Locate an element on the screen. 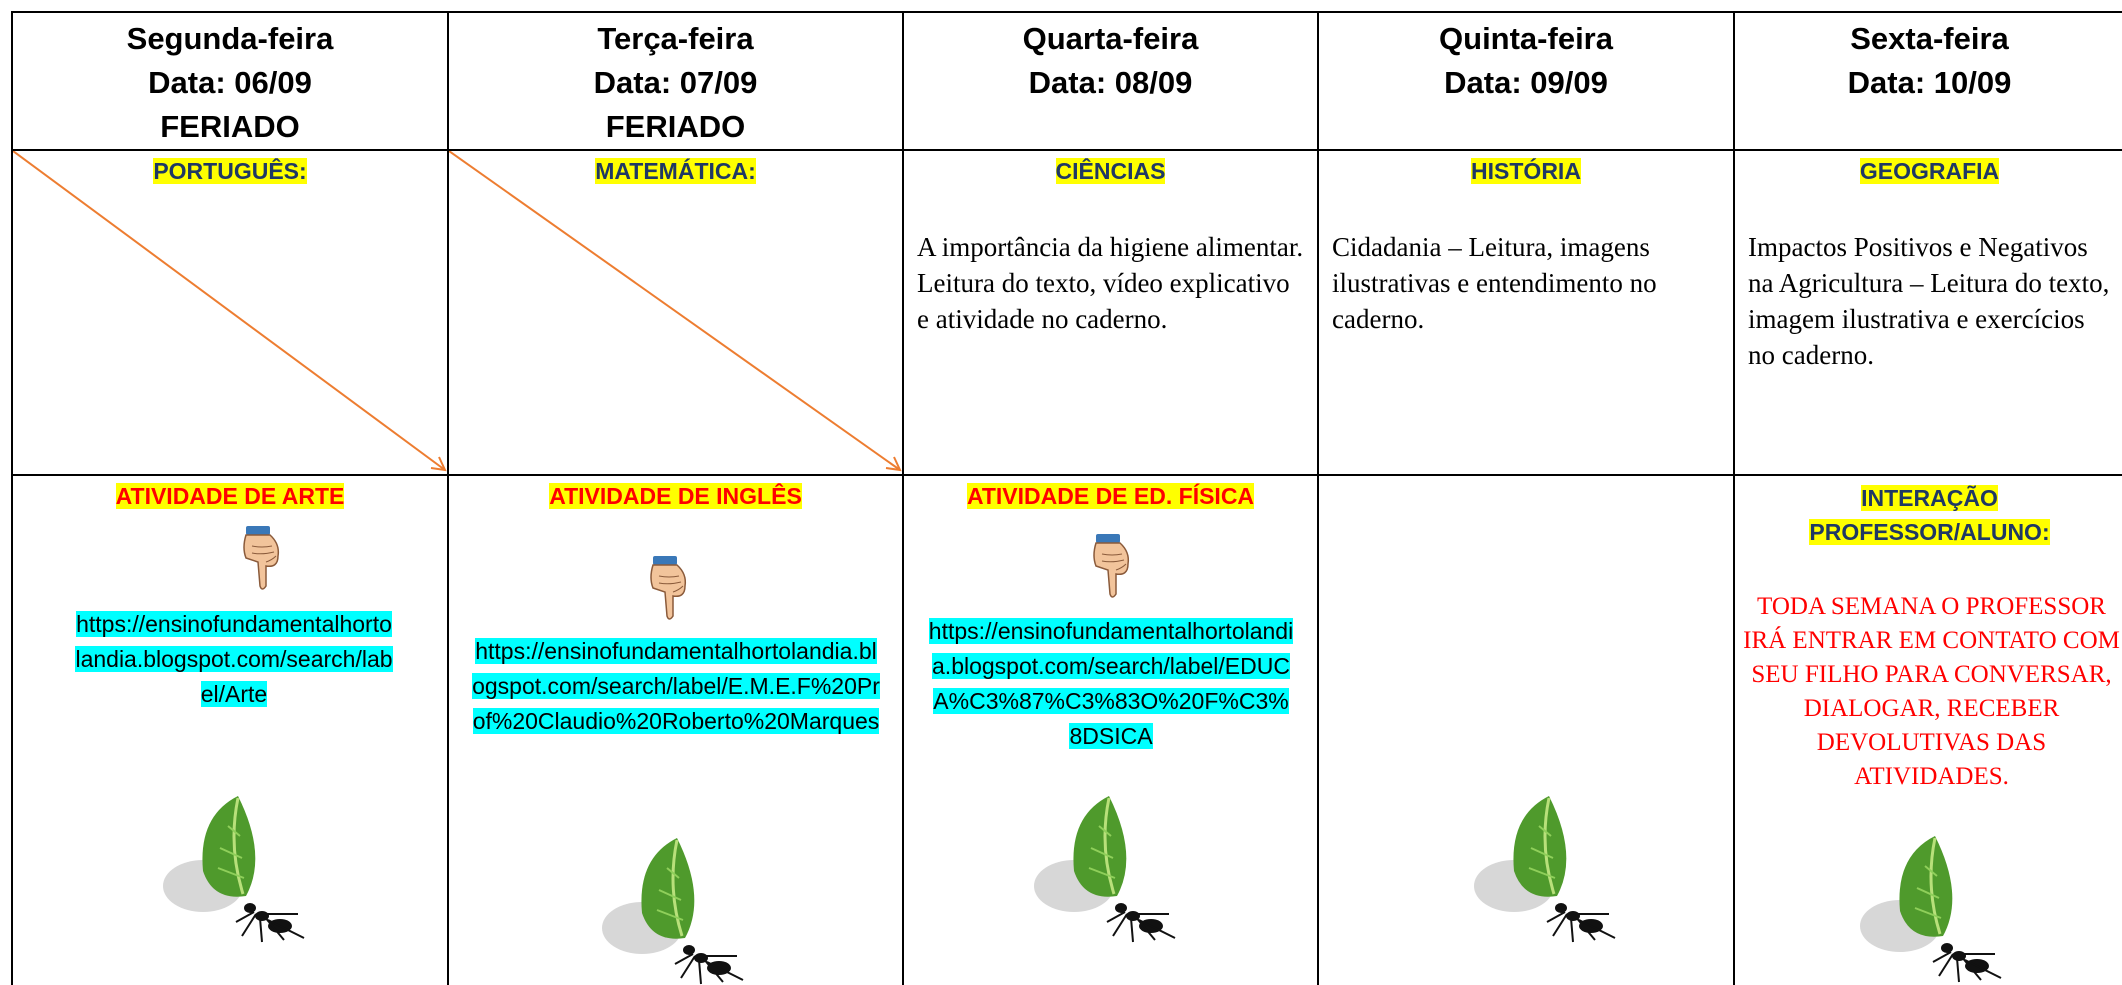 The width and height of the screenshot is (2122, 985). date: Data: 10/09 is located at coordinates (1929, 82).